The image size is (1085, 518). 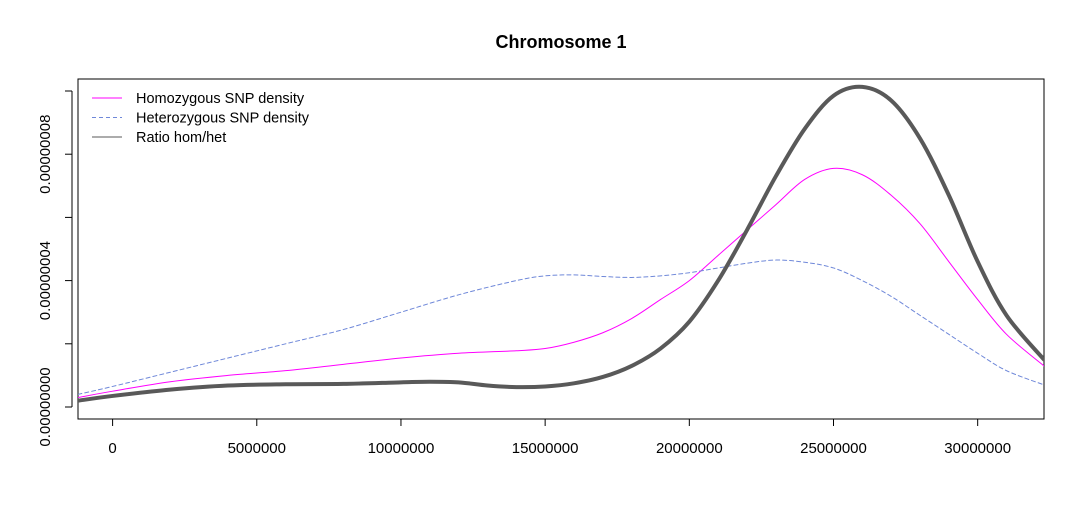 What do you see at coordinates (45, 406) in the screenshot?
I see `y-tick-label: 0.00000000` at bounding box center [45, 406].